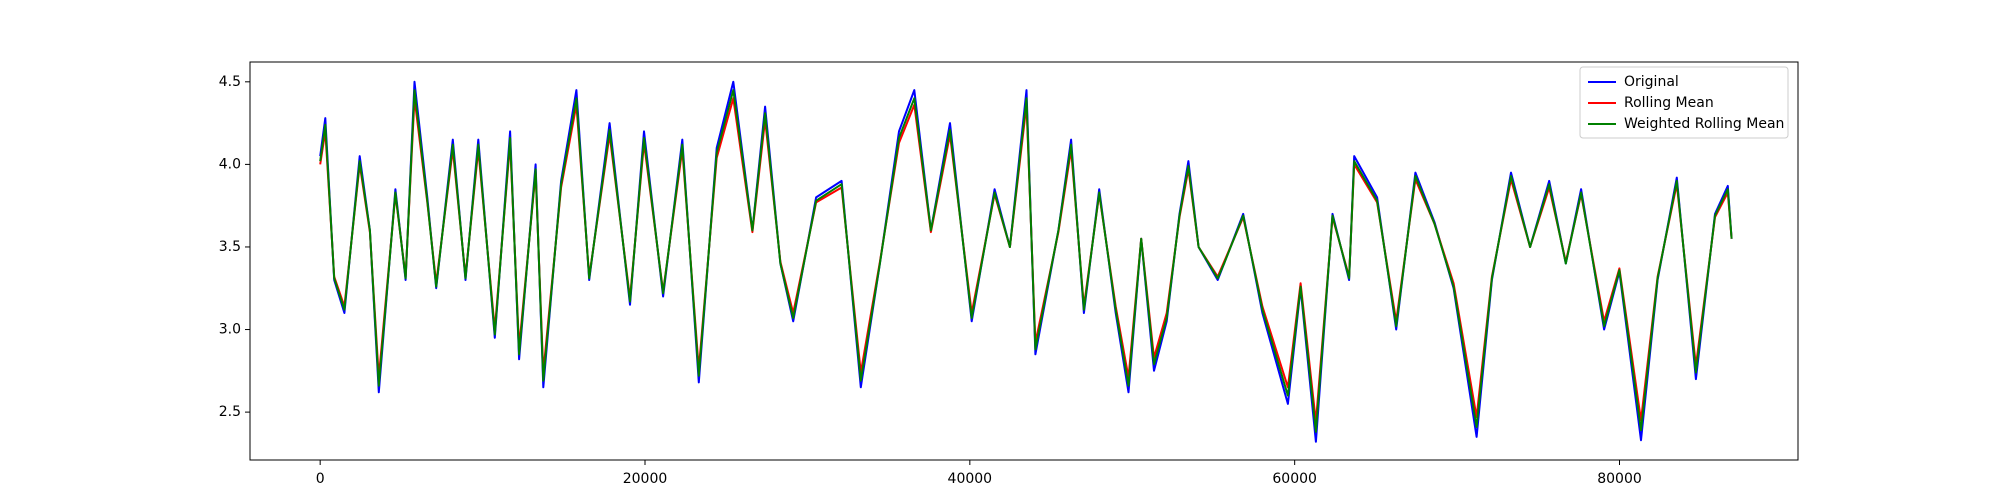  Describe the element at coordinates (1669, 103) in the screenshot. I see `legend-label: Rolling Mean` at that location.